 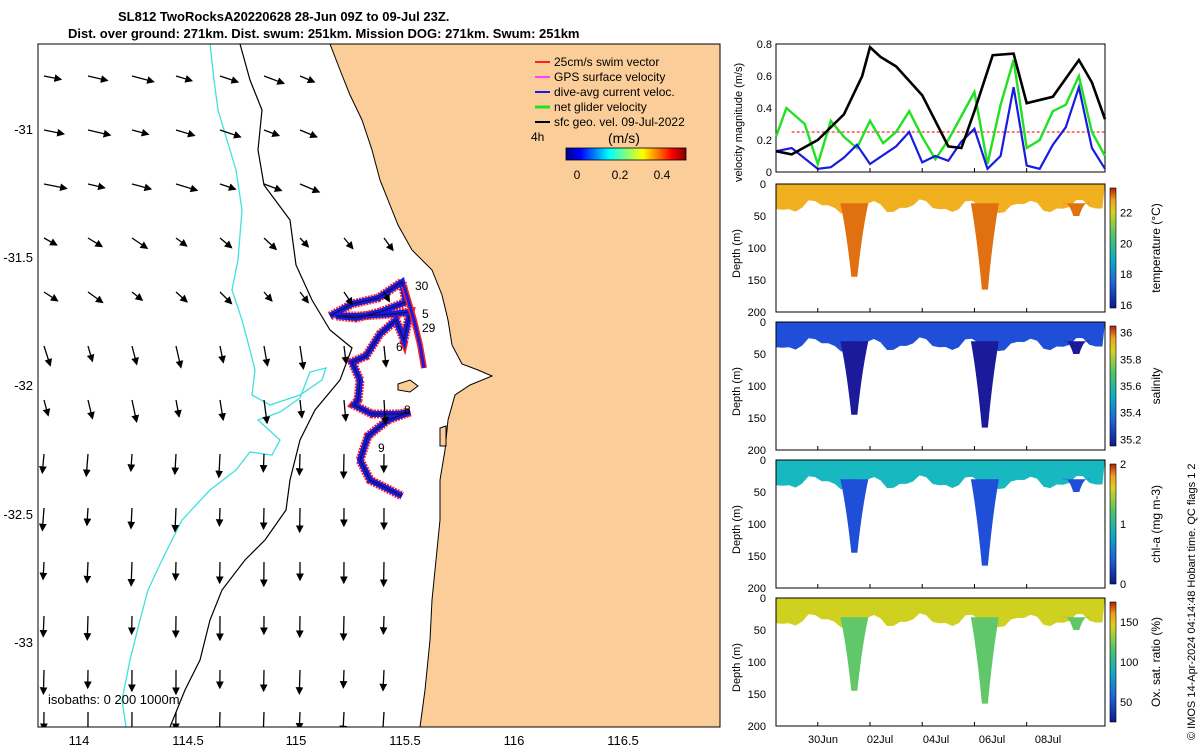 What do you see at coordinates (577, 175) in the screenshot?
I see `colorbar-tick-0: 0` at bounding box center [577, 175].